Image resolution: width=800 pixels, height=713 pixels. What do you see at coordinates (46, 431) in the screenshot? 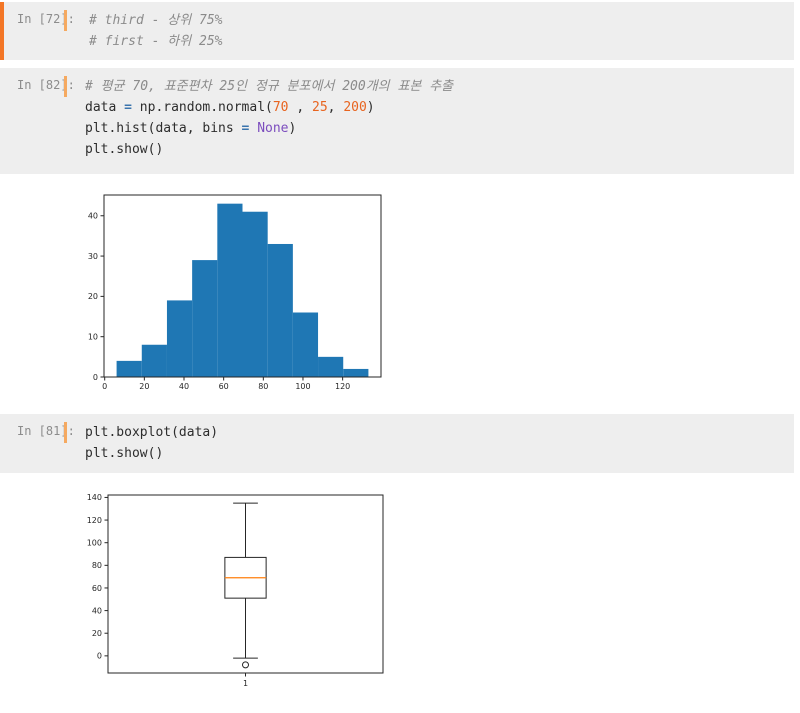
I see `input-prompt: In [81]:` at bounding box center [46, 431].